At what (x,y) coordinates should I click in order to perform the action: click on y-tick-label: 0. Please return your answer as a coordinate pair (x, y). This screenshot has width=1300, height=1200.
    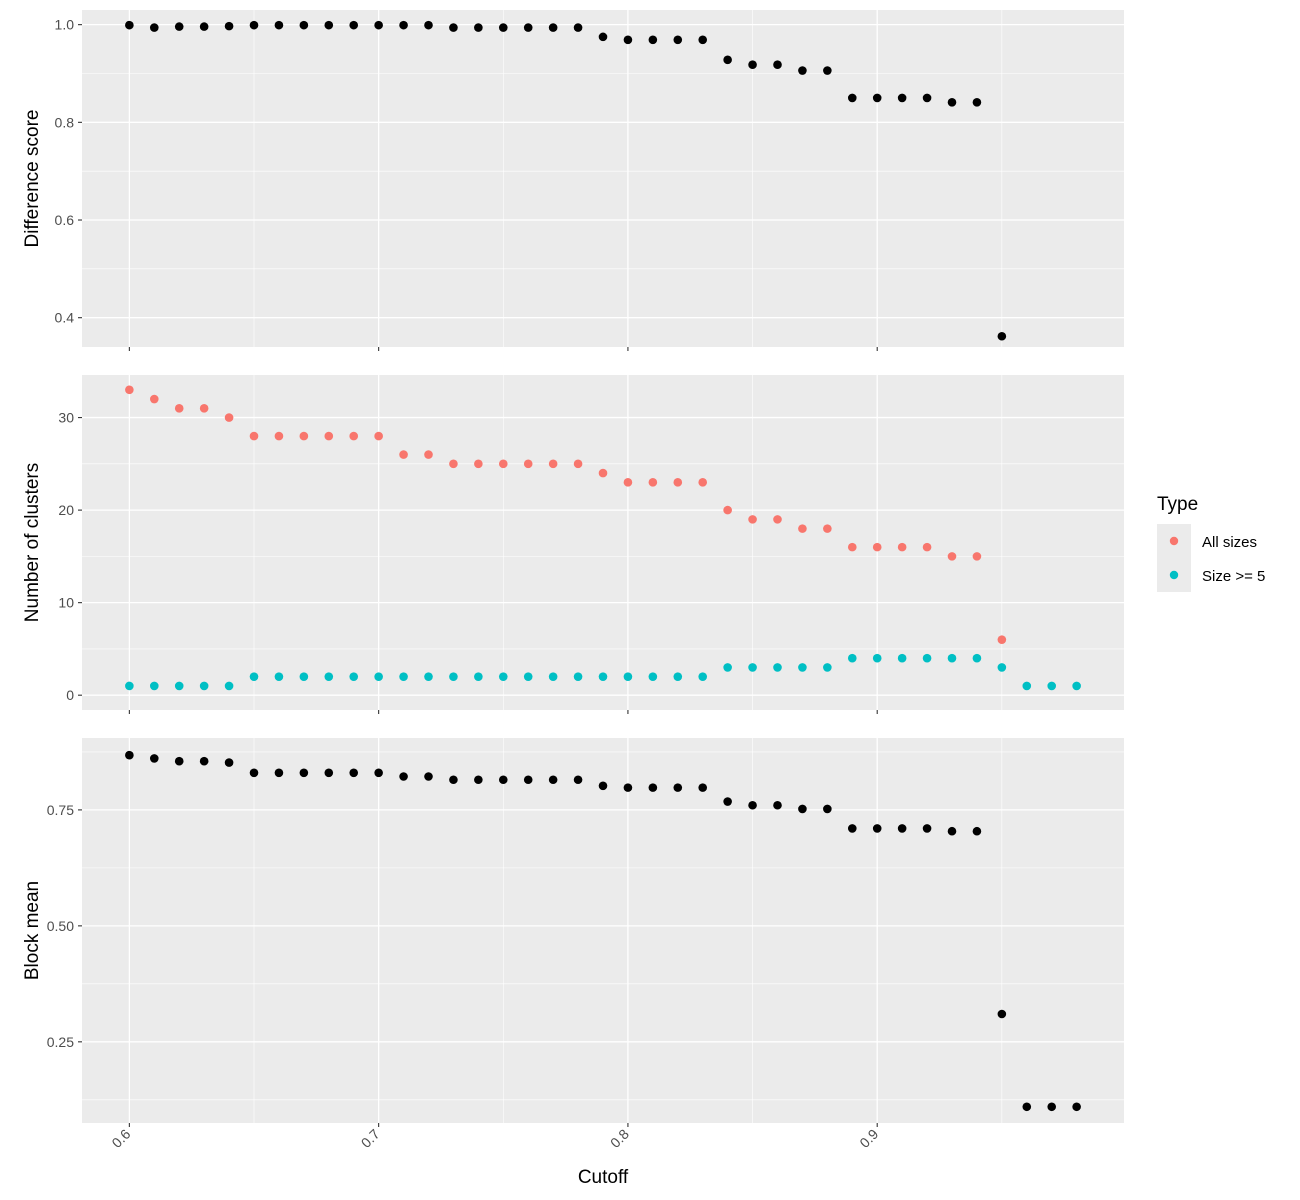
    Looking at the image, I should click on (70, 695).